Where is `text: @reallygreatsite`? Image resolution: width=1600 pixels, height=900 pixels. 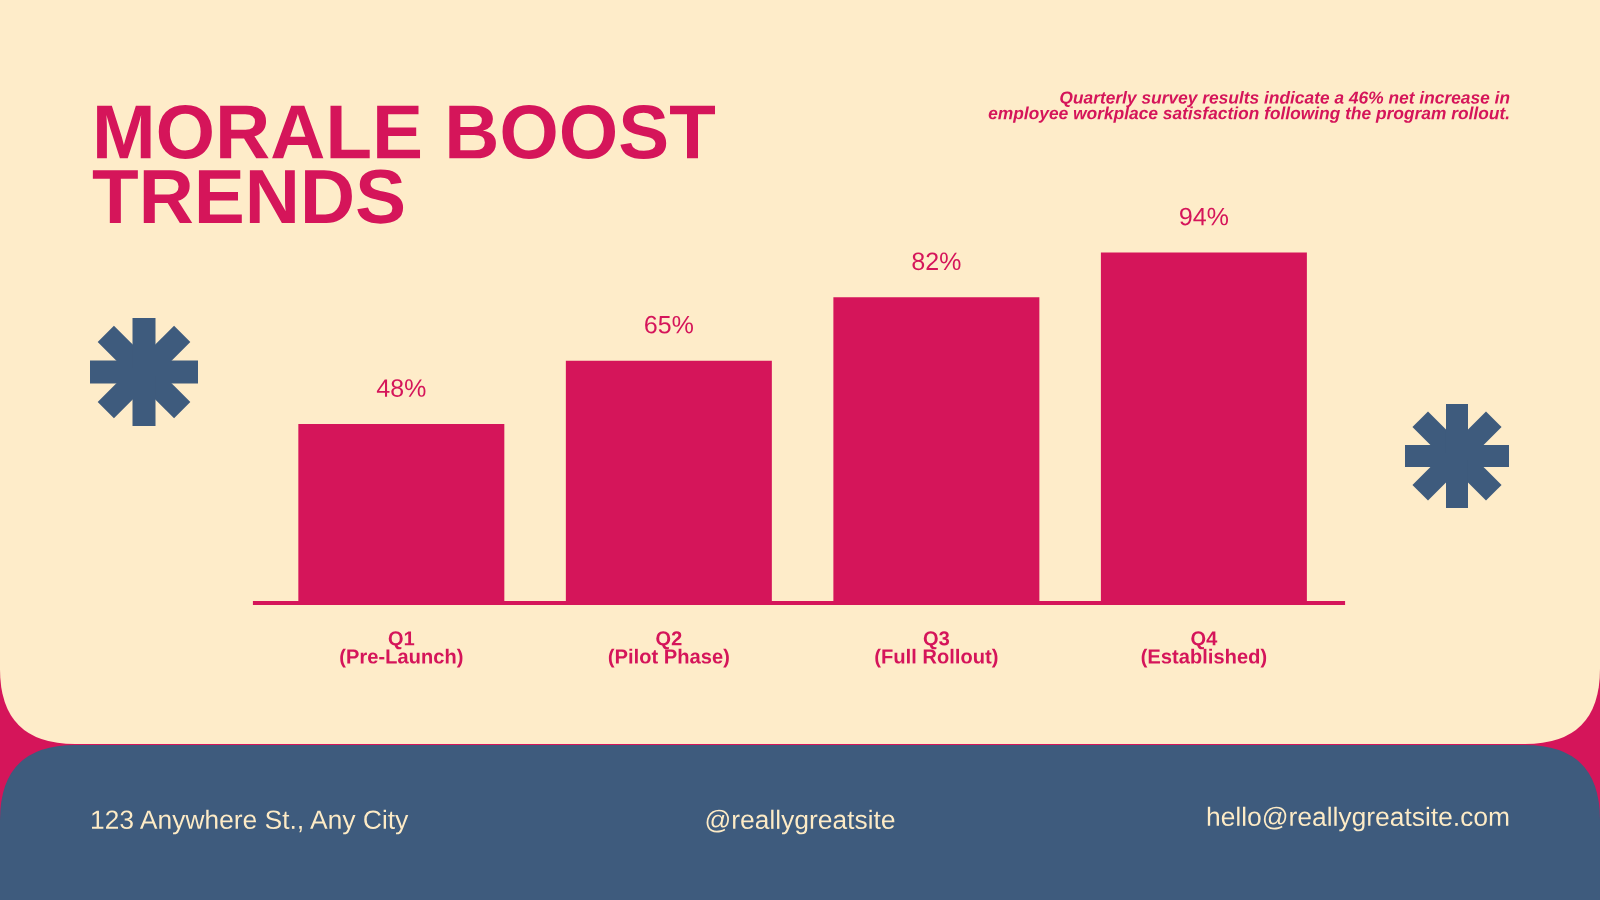
text: @reallygreatsite is located at coordinates (800, 822).